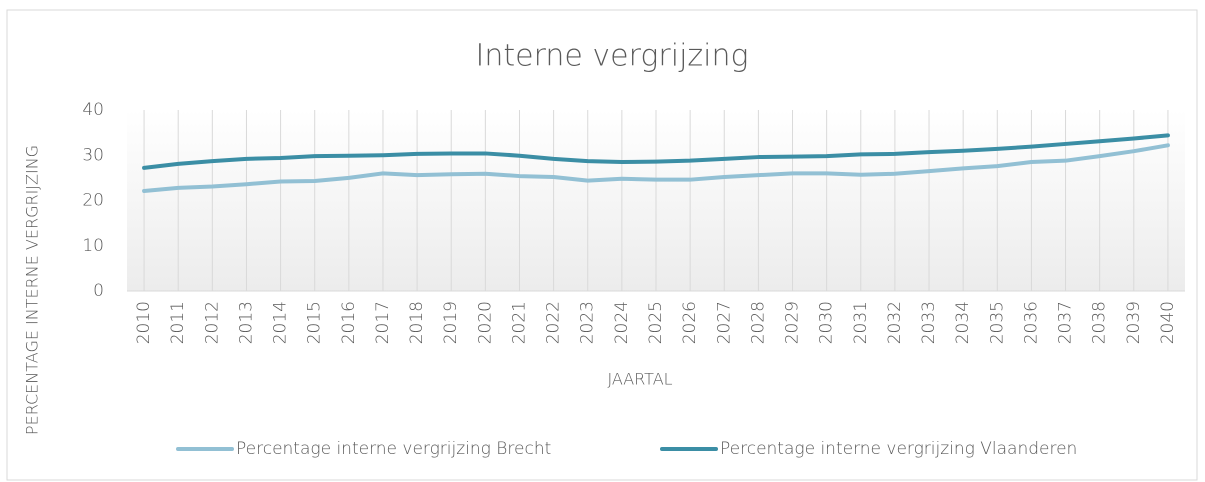  Describe the element at coordinates (417, 322) in the screenshot. I see `x-tick-label: 2018` at that location.